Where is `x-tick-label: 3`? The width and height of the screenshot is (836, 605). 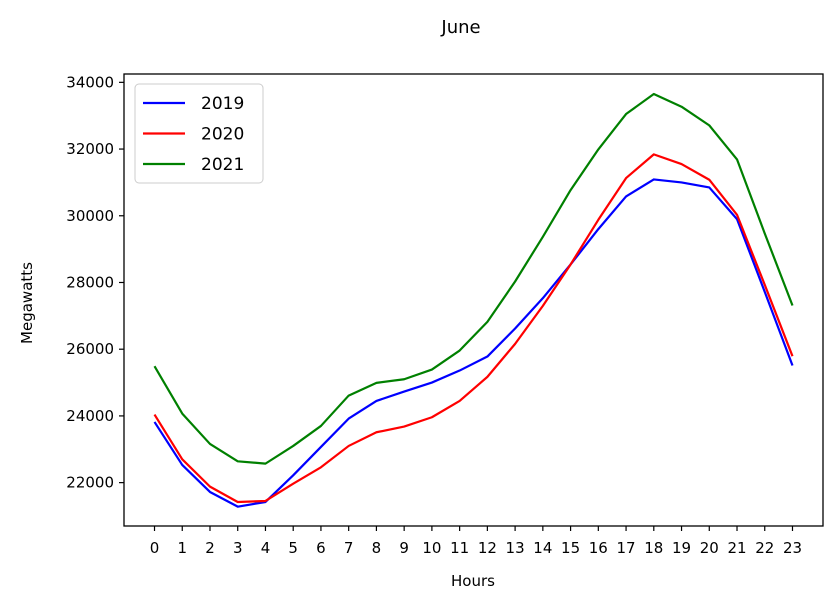 x-tick-label: 3 is located at coordinates (238, 548).